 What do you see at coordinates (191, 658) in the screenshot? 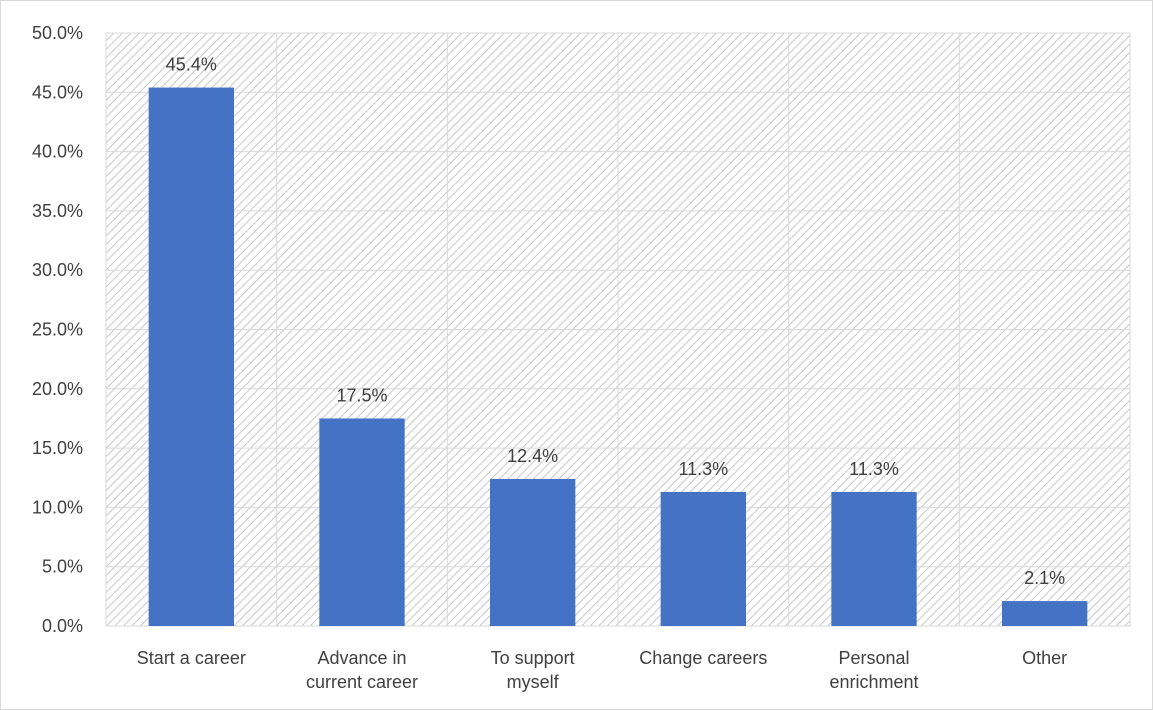
I see `category-label: Start a career` at bounding box center [191, 658].